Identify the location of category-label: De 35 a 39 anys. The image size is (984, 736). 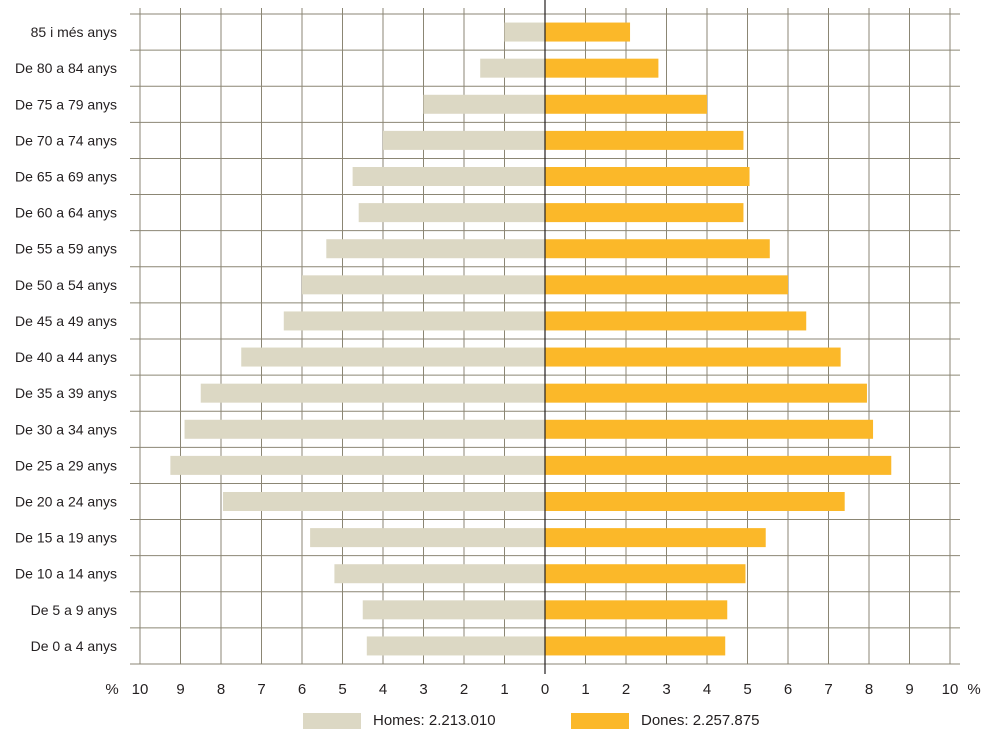
(66, 393).